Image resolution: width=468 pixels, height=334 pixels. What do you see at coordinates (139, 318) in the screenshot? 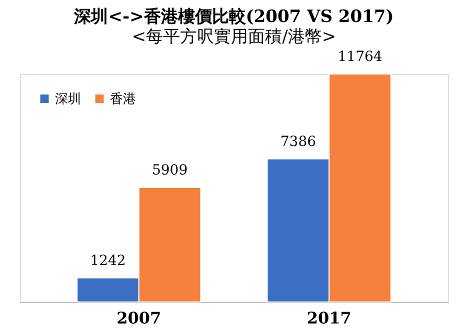
I see `x-tick-label: 2007` at bounding box center [139, 318].